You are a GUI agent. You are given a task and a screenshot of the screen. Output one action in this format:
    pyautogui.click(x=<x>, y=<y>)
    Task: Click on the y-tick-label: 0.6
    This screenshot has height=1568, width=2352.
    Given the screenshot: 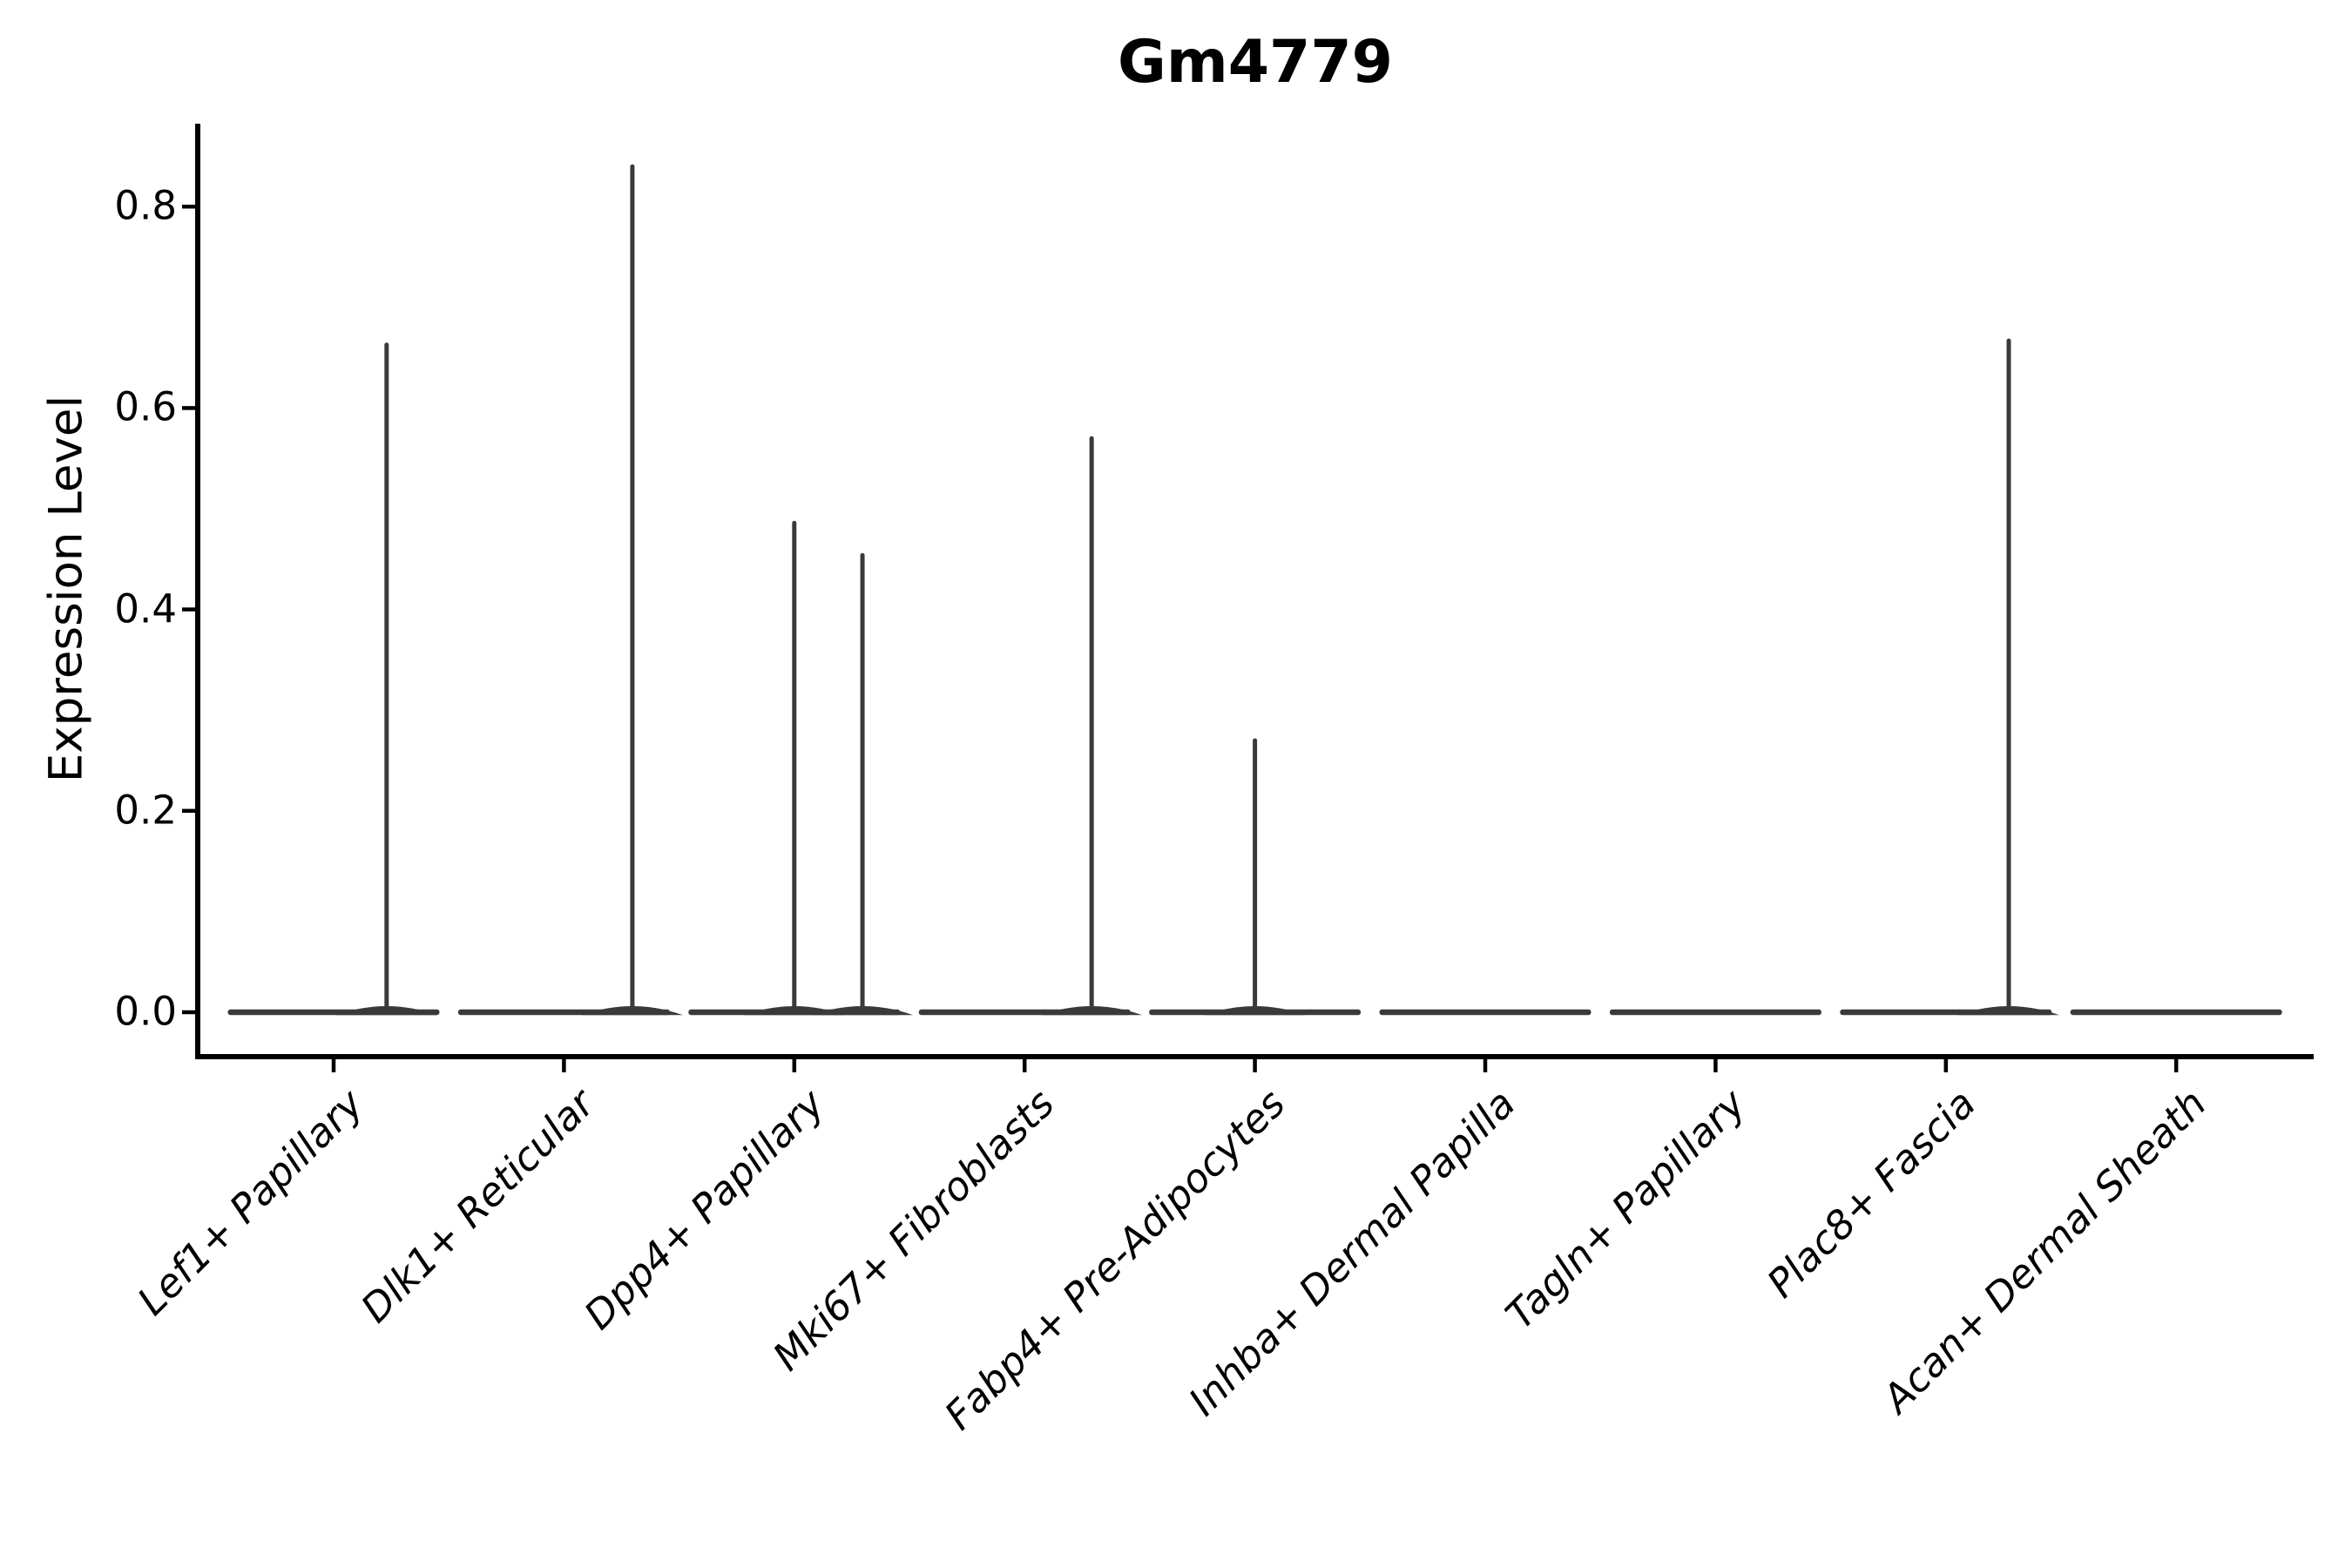 What is the action you would take?
    pyautogui.click(x=145, y=406)
    